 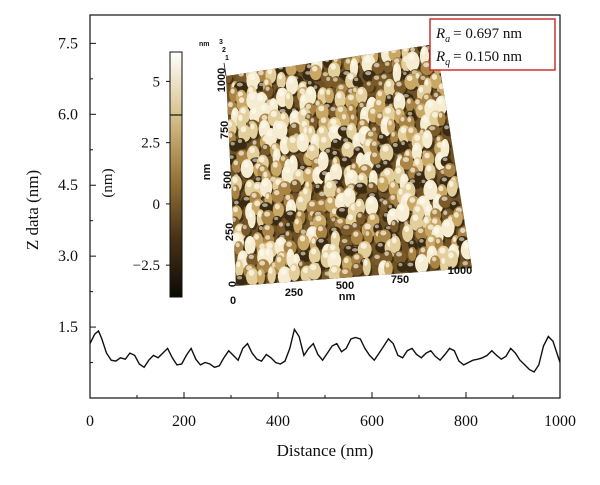 What do you see at coordinates (157, 205) in the screenshot?
I see `colorbar-tick-label: 0` at bounding box center [157, 205].